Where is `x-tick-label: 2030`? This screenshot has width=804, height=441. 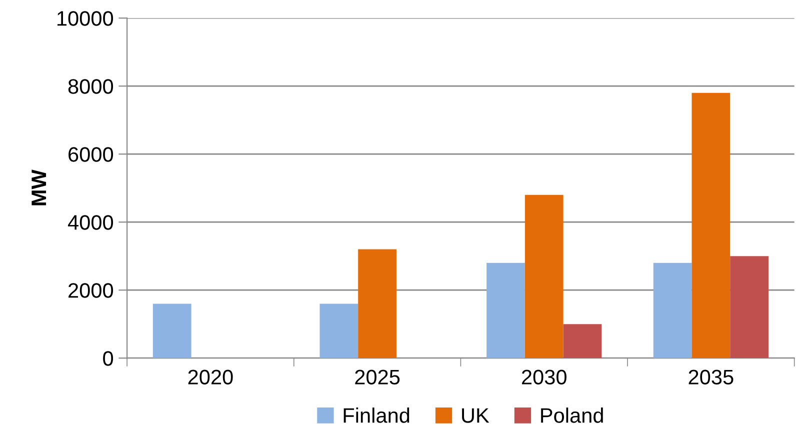 x-tick-label: 2030 is located at coordinates (544, 377).